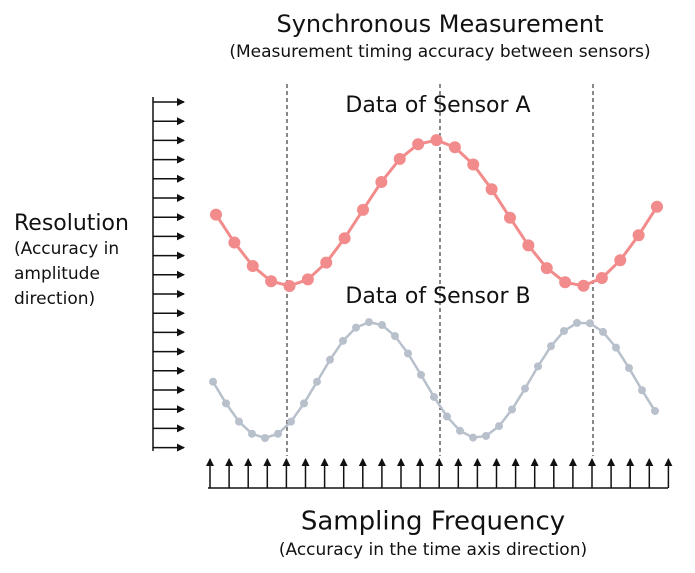  Describe the element at coordinates (439, 24) in the screenshot. I see `title: Synchronous Measurement` at that location.